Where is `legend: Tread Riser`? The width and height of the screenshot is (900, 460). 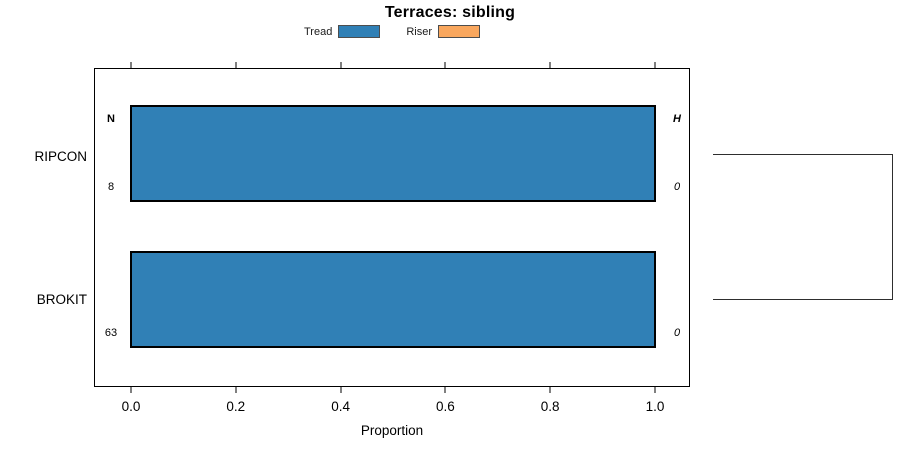 legend: Tread Riser is located at coordinates (392, 31).